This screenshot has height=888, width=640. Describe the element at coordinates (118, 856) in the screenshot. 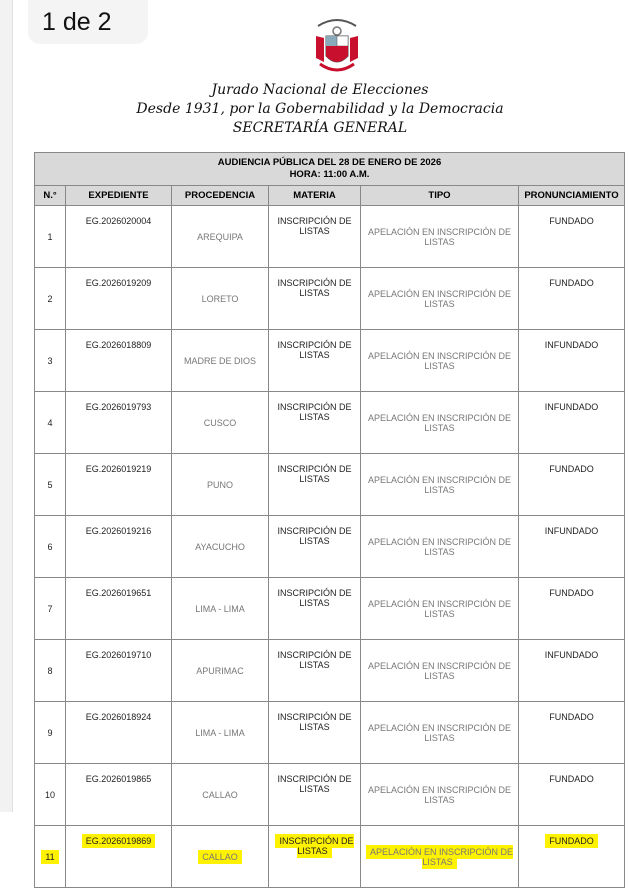

I see `expediente-cell: EG.2026019869` at that location.